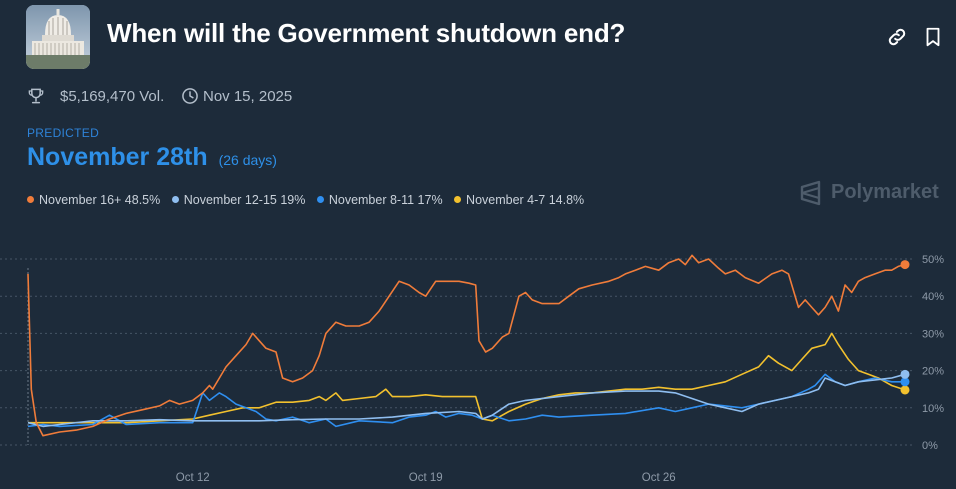 The height and width of the screenshot is (489, 956). I want to click on series-line, so click(466, 400).